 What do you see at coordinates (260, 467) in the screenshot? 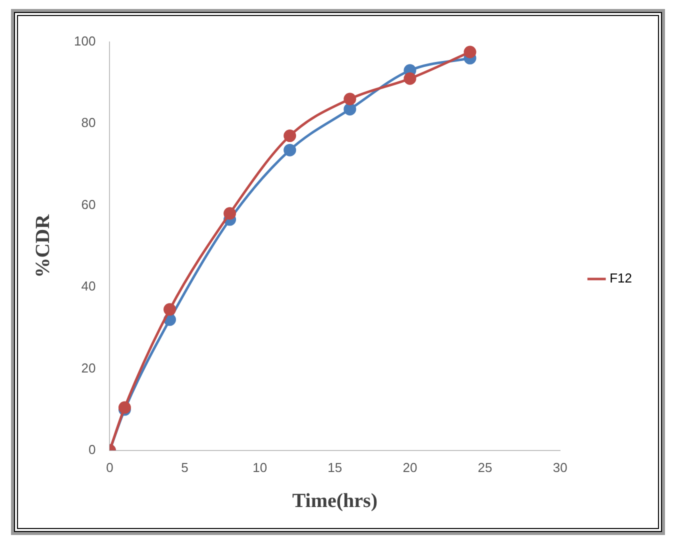
I see `x-tick-label: 10` at bounding box center [260, 467].